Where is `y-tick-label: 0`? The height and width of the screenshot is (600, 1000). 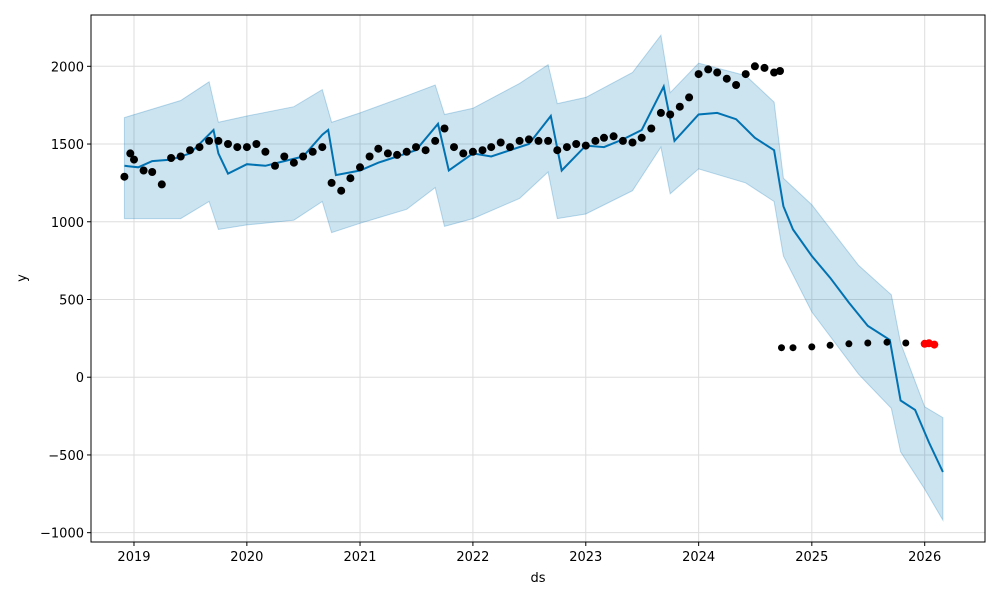 y-tick-label: 0 is located at coordinates (80, 378).